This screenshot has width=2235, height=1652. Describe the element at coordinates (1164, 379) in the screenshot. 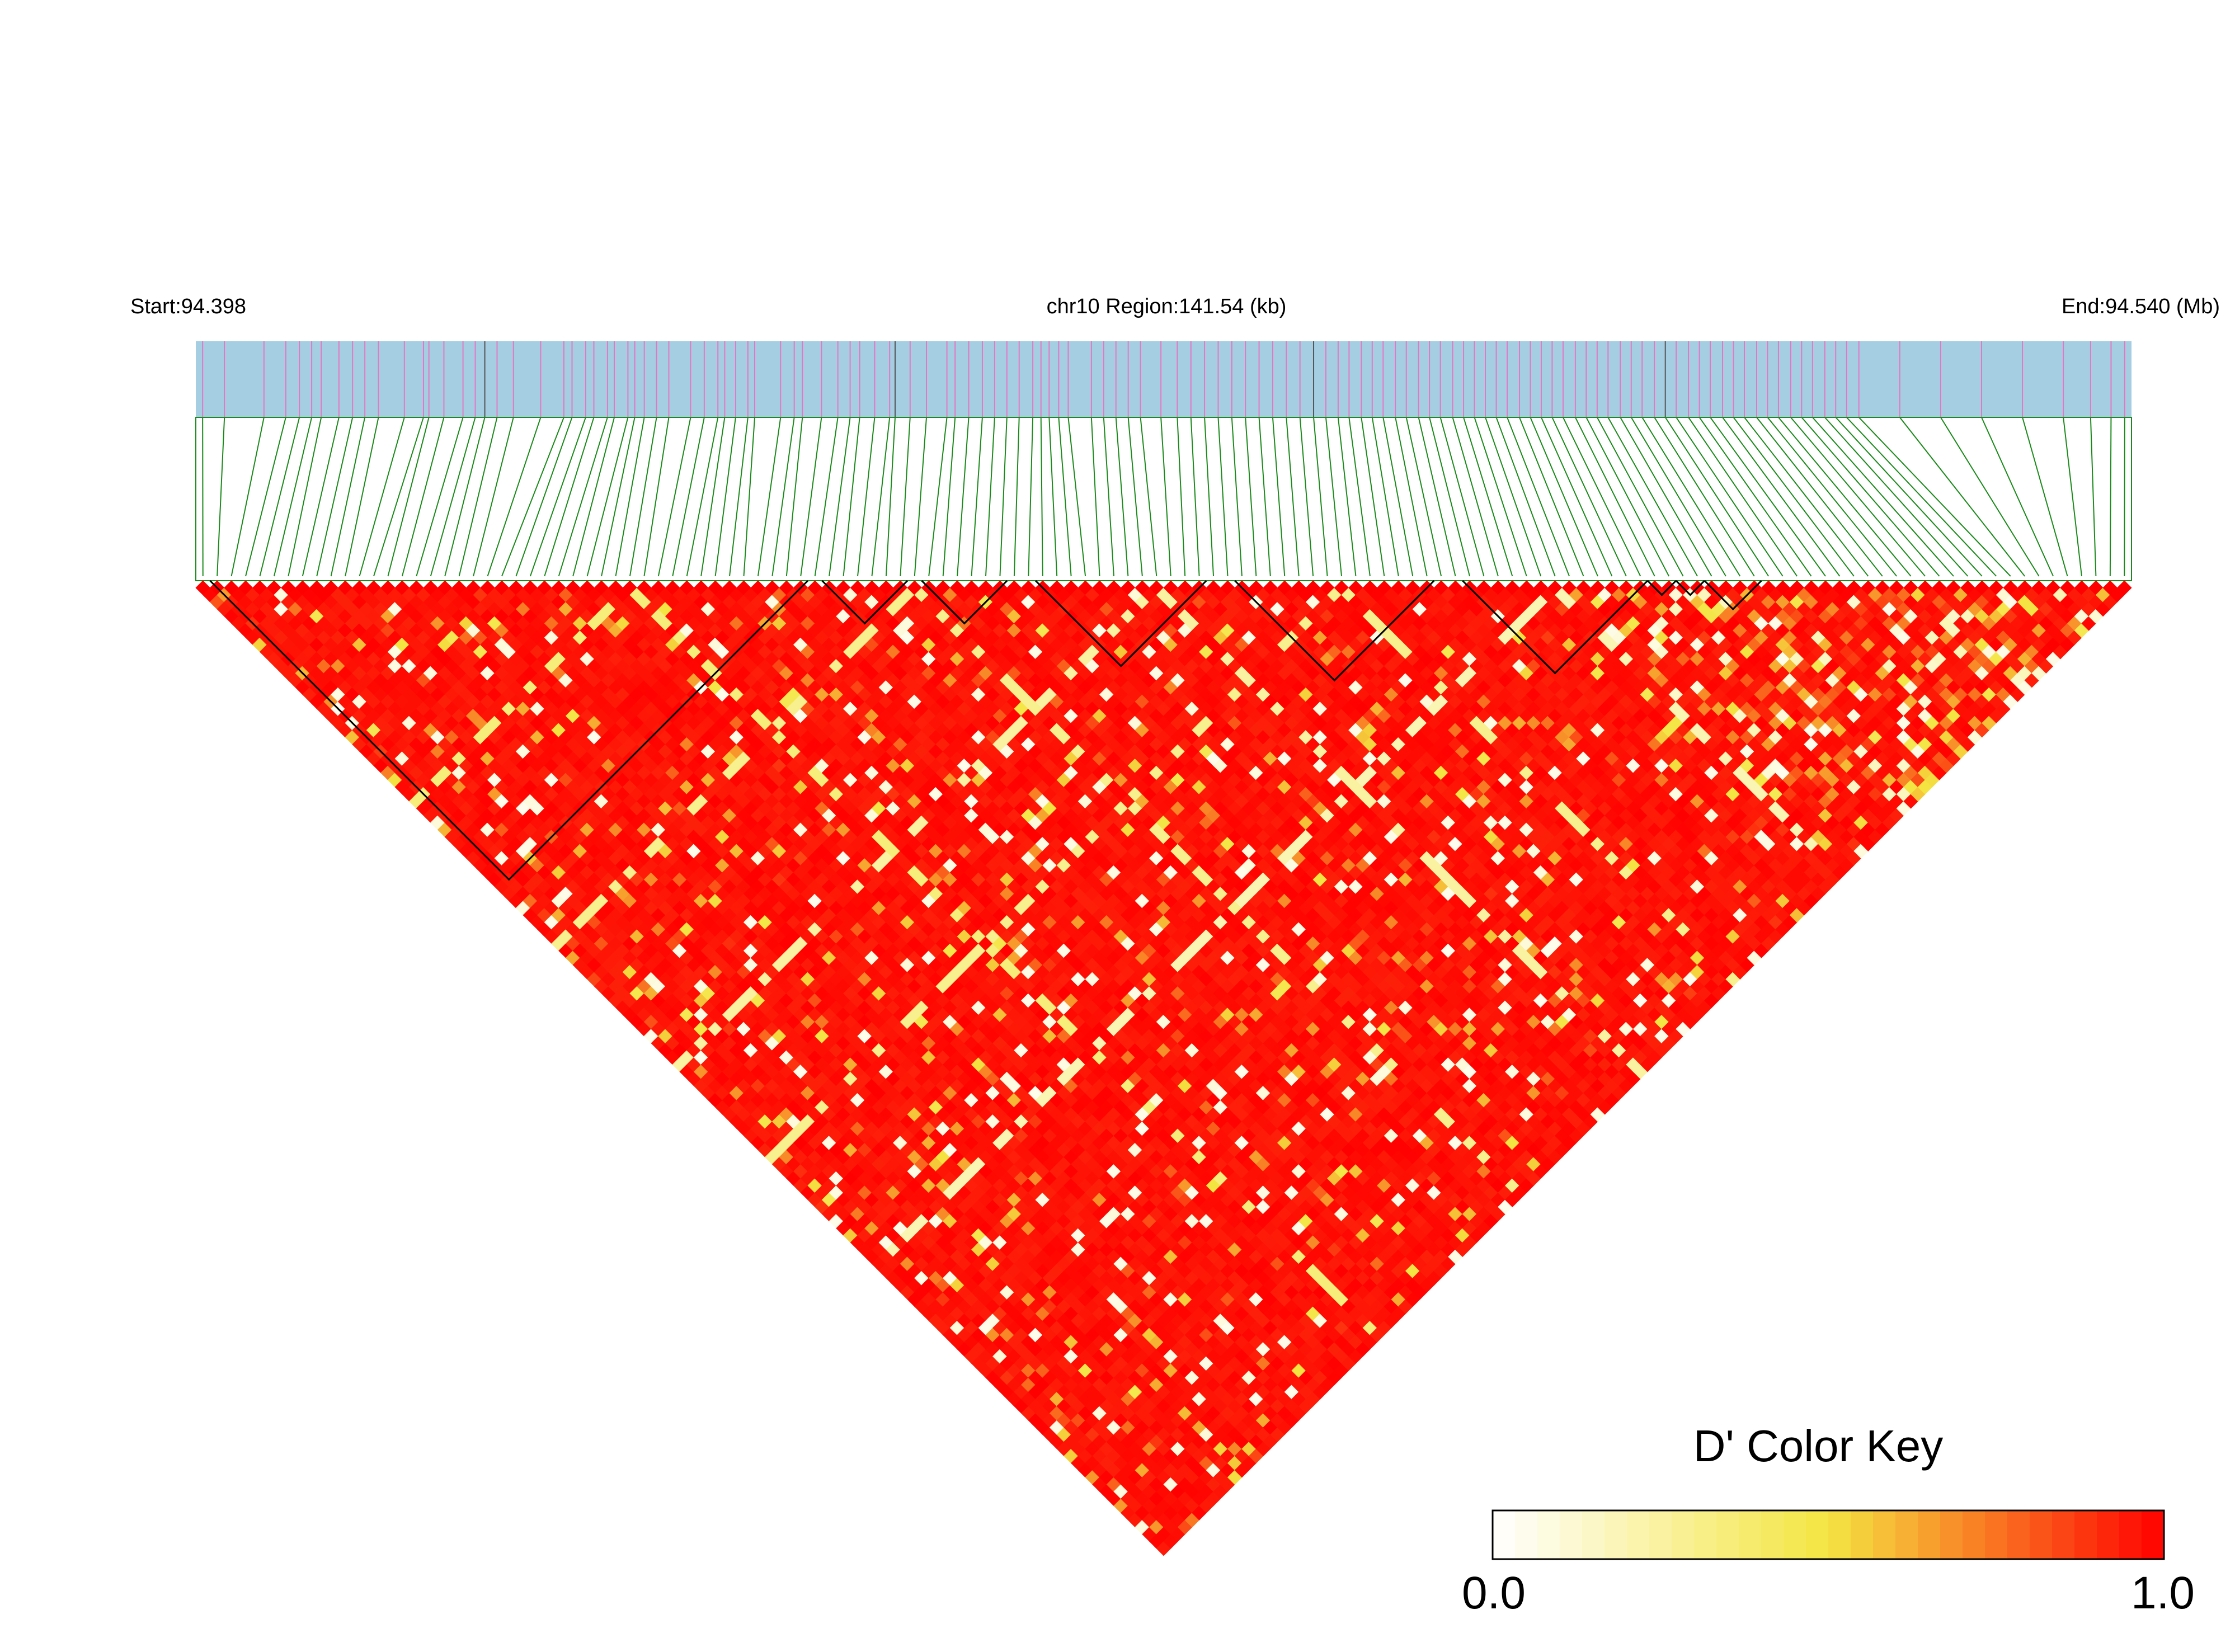

I see `snp-position-track` at that location.